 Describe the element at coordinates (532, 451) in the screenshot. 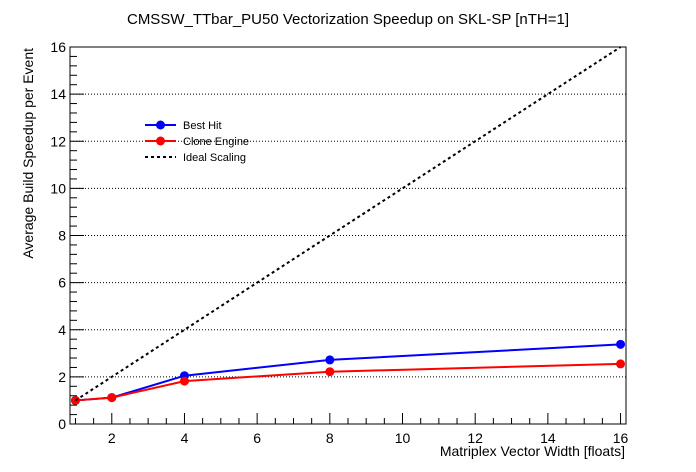

I see `x-axis-label: Matriplex Vector Width [floats]` at that location.